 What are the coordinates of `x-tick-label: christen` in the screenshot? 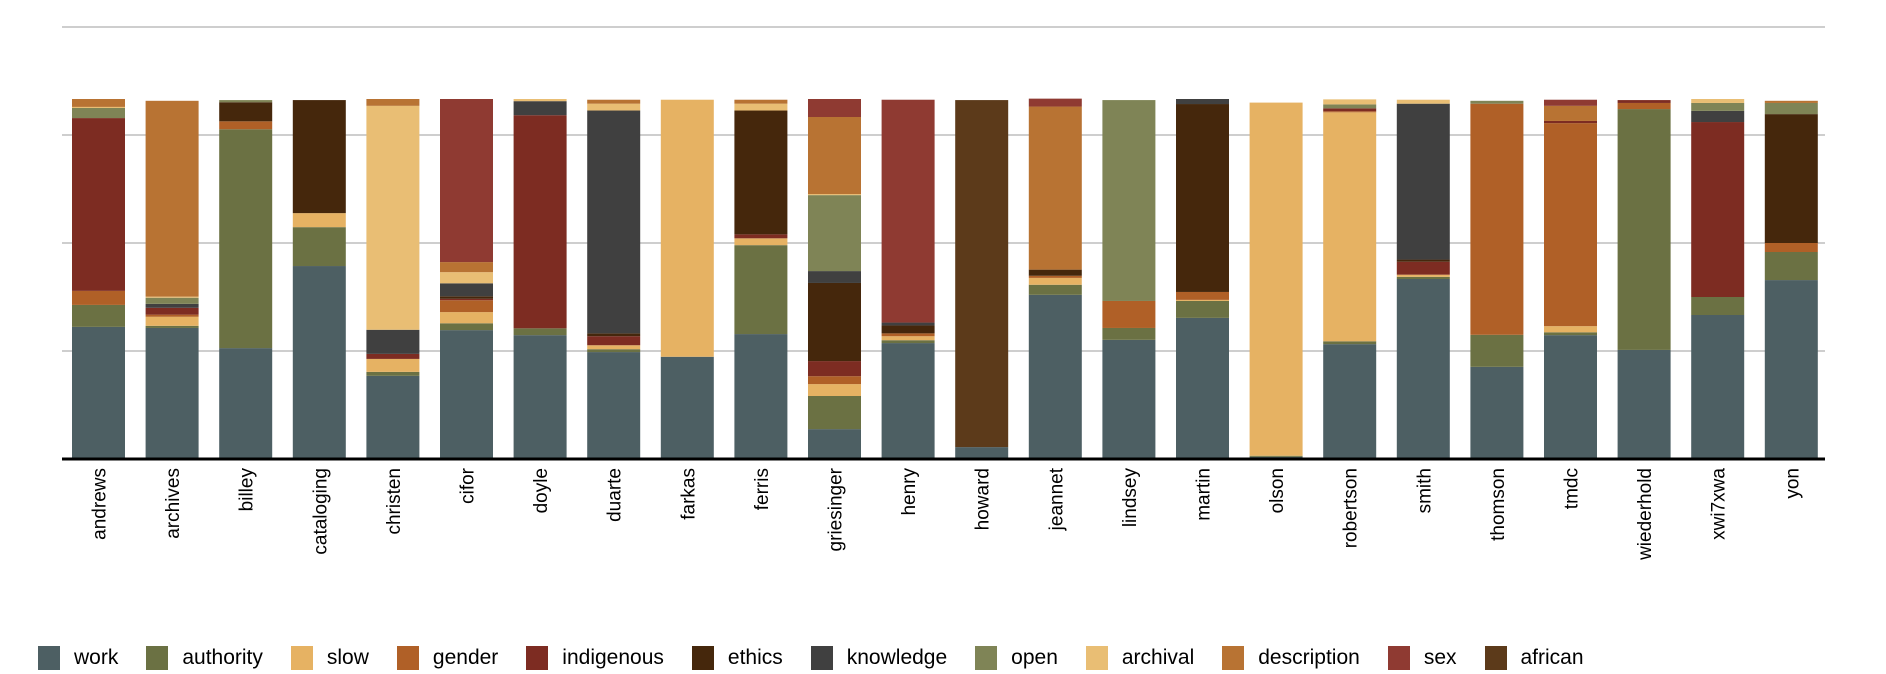 It's located at (394, 501).